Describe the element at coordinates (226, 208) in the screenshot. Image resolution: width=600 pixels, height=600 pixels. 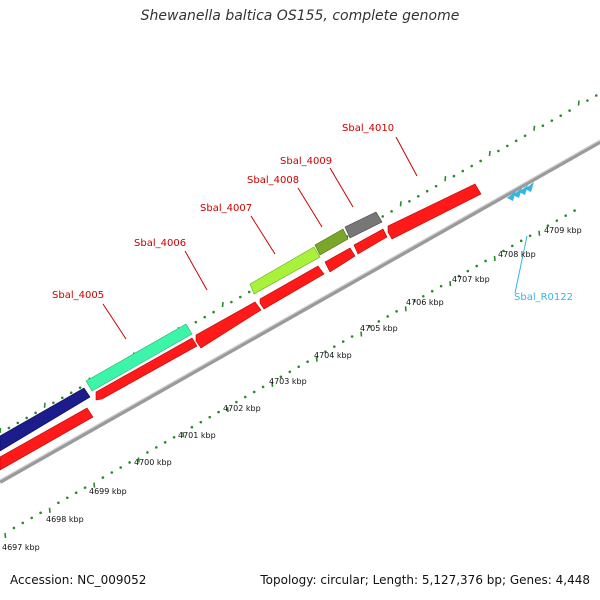
I see `gene-label-sbal-4007: Sbal_4007` at that location.